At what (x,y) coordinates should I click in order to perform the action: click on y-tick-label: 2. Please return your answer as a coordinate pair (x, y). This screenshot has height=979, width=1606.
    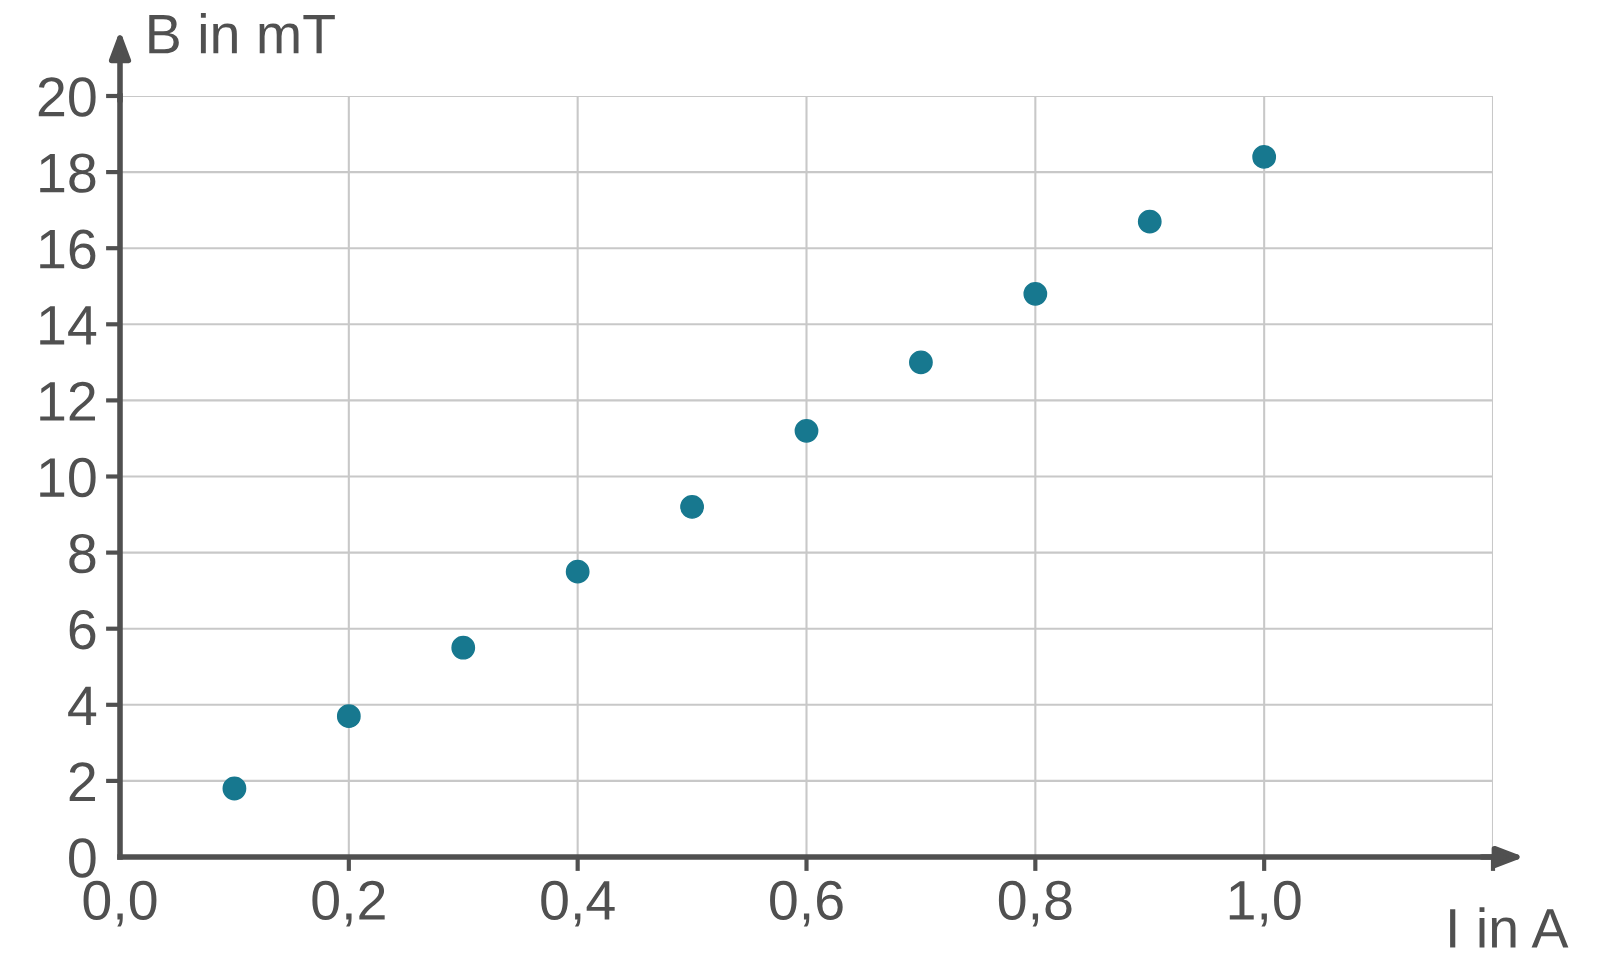
    Looking at the image, I should click on (82, 782).